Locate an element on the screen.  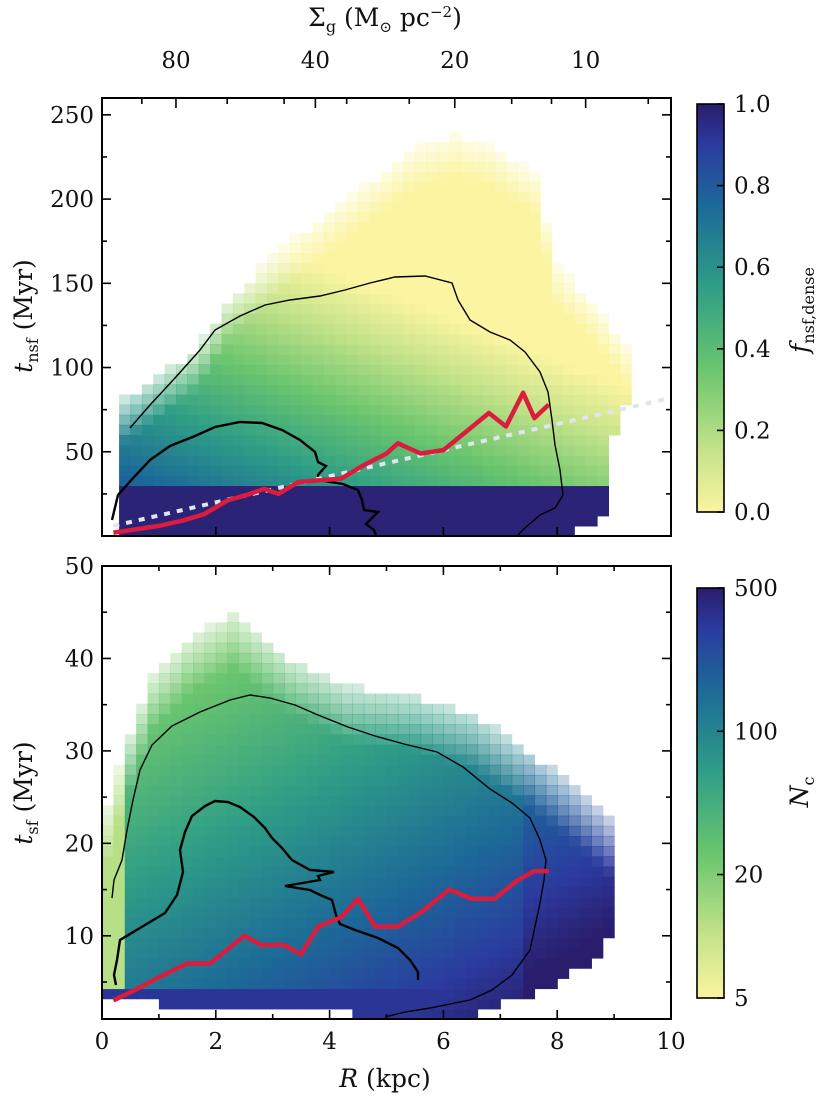
bottom-contour-inner is located at coordinates (266, 892).